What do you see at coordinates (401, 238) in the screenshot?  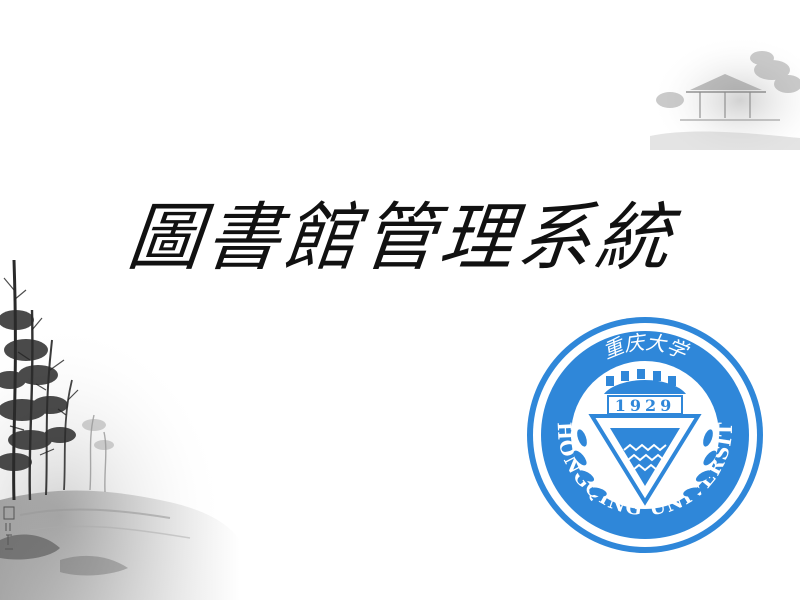 I see `page-title: 圖書館管理系統` at bounding box center [401, 238].